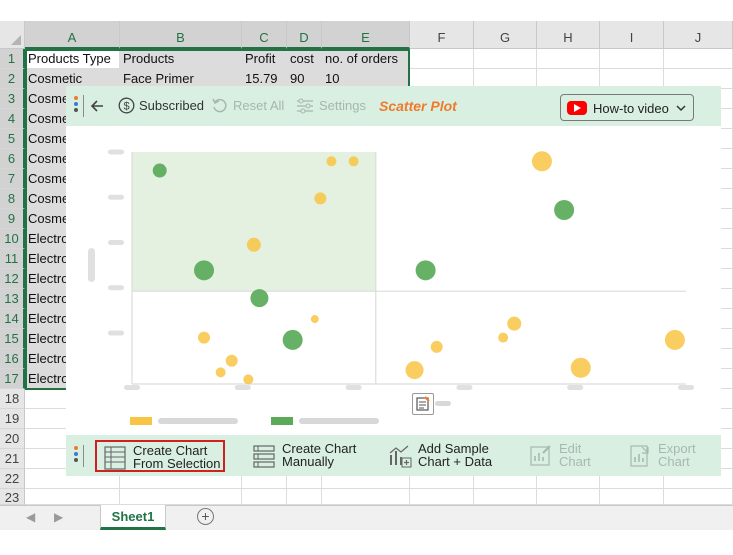 Image resolution: width=733 pixels, height=555 pixels. Describe the element at coordinates (442, 35) in the screenshot. I see `column-header-f: F` at that location.